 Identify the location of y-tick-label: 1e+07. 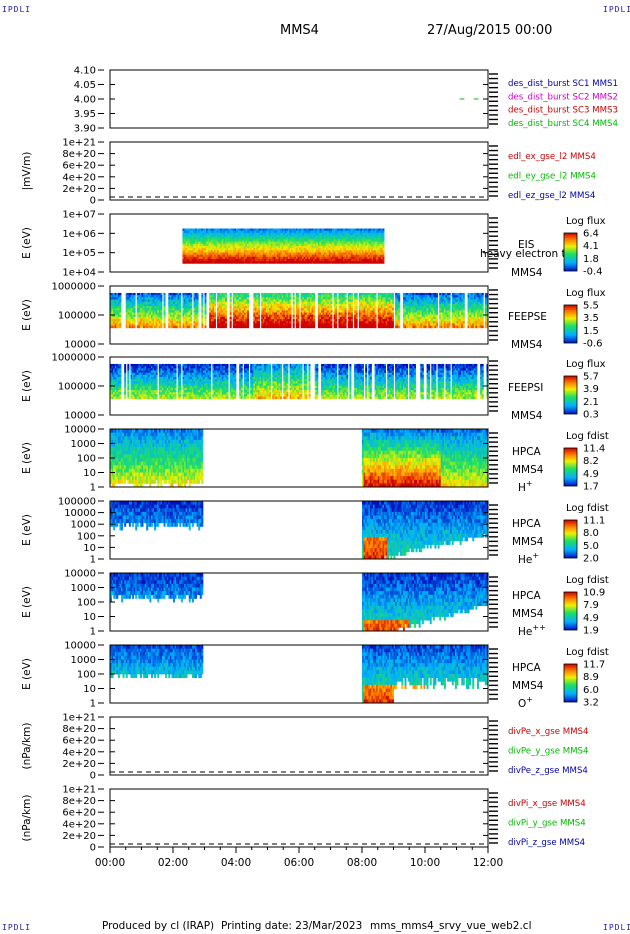
(79, 215).